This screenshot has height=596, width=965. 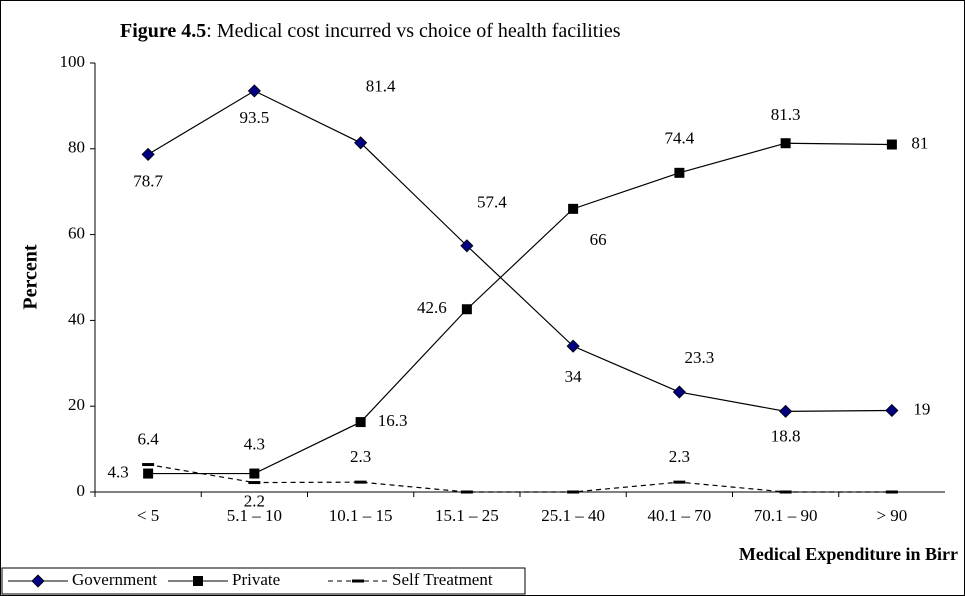 I want to click on data-label: 16.3, so click(x=393, y=420).